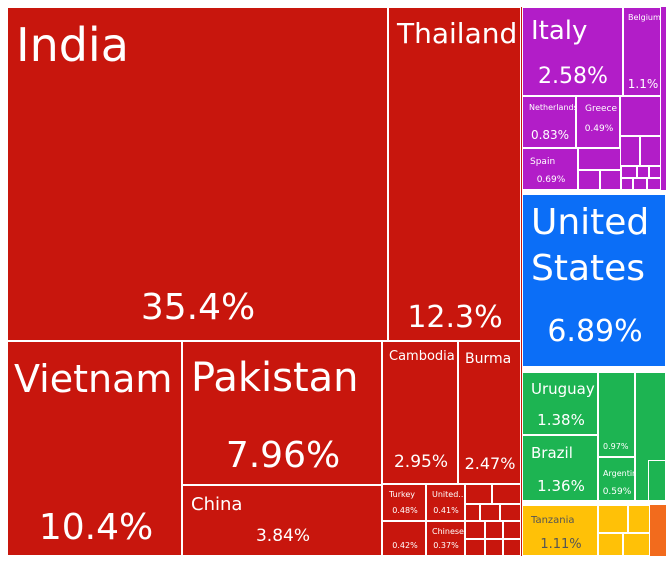 The image size is (671, 561). Describe the element at coordinates (552, 107) in the screenshot. I see `cell-name-label: Netherlands` at that location.